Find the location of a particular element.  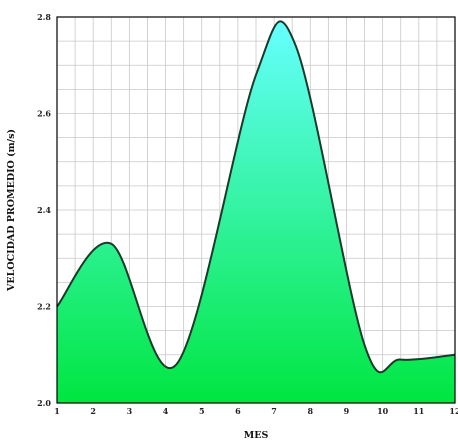

x-tick-label: 3 is located at coordinates (130, 411).